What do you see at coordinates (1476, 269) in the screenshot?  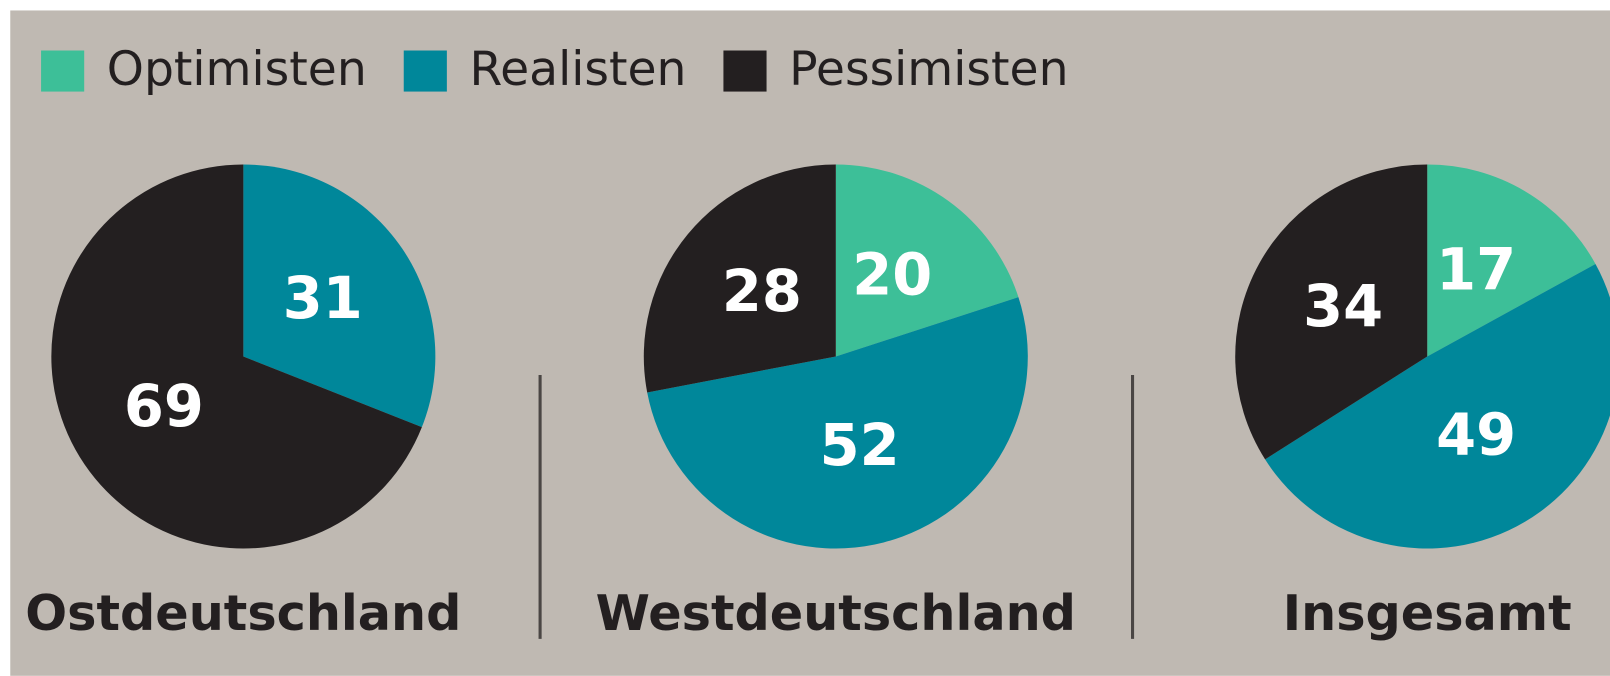 I see `data-label: 17` at bounding box center [1476, 269].